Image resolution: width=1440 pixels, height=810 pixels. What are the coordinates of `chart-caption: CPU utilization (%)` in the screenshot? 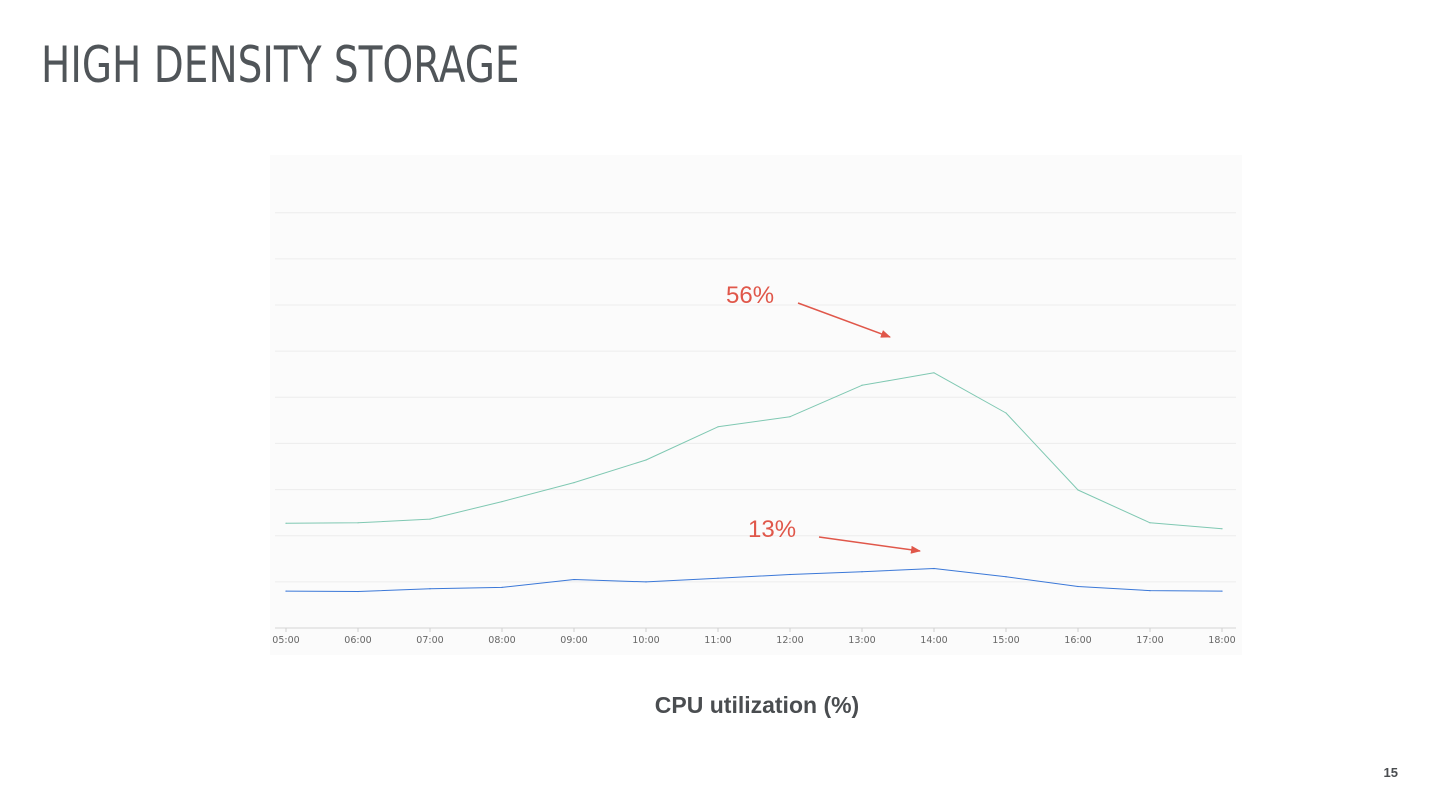 It's located at (757, 705).